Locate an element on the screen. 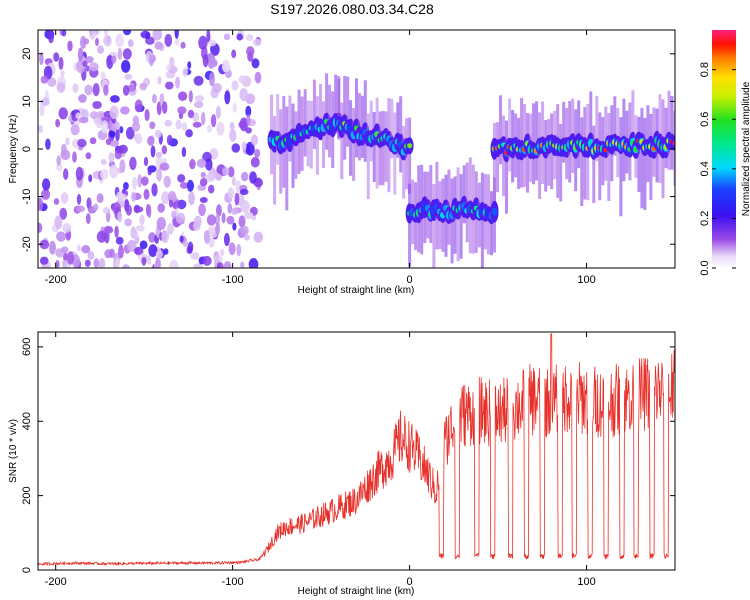 The image size is (750, 600). spectrogram-y-tick-label: 0 is located at coordinates (27, 149).